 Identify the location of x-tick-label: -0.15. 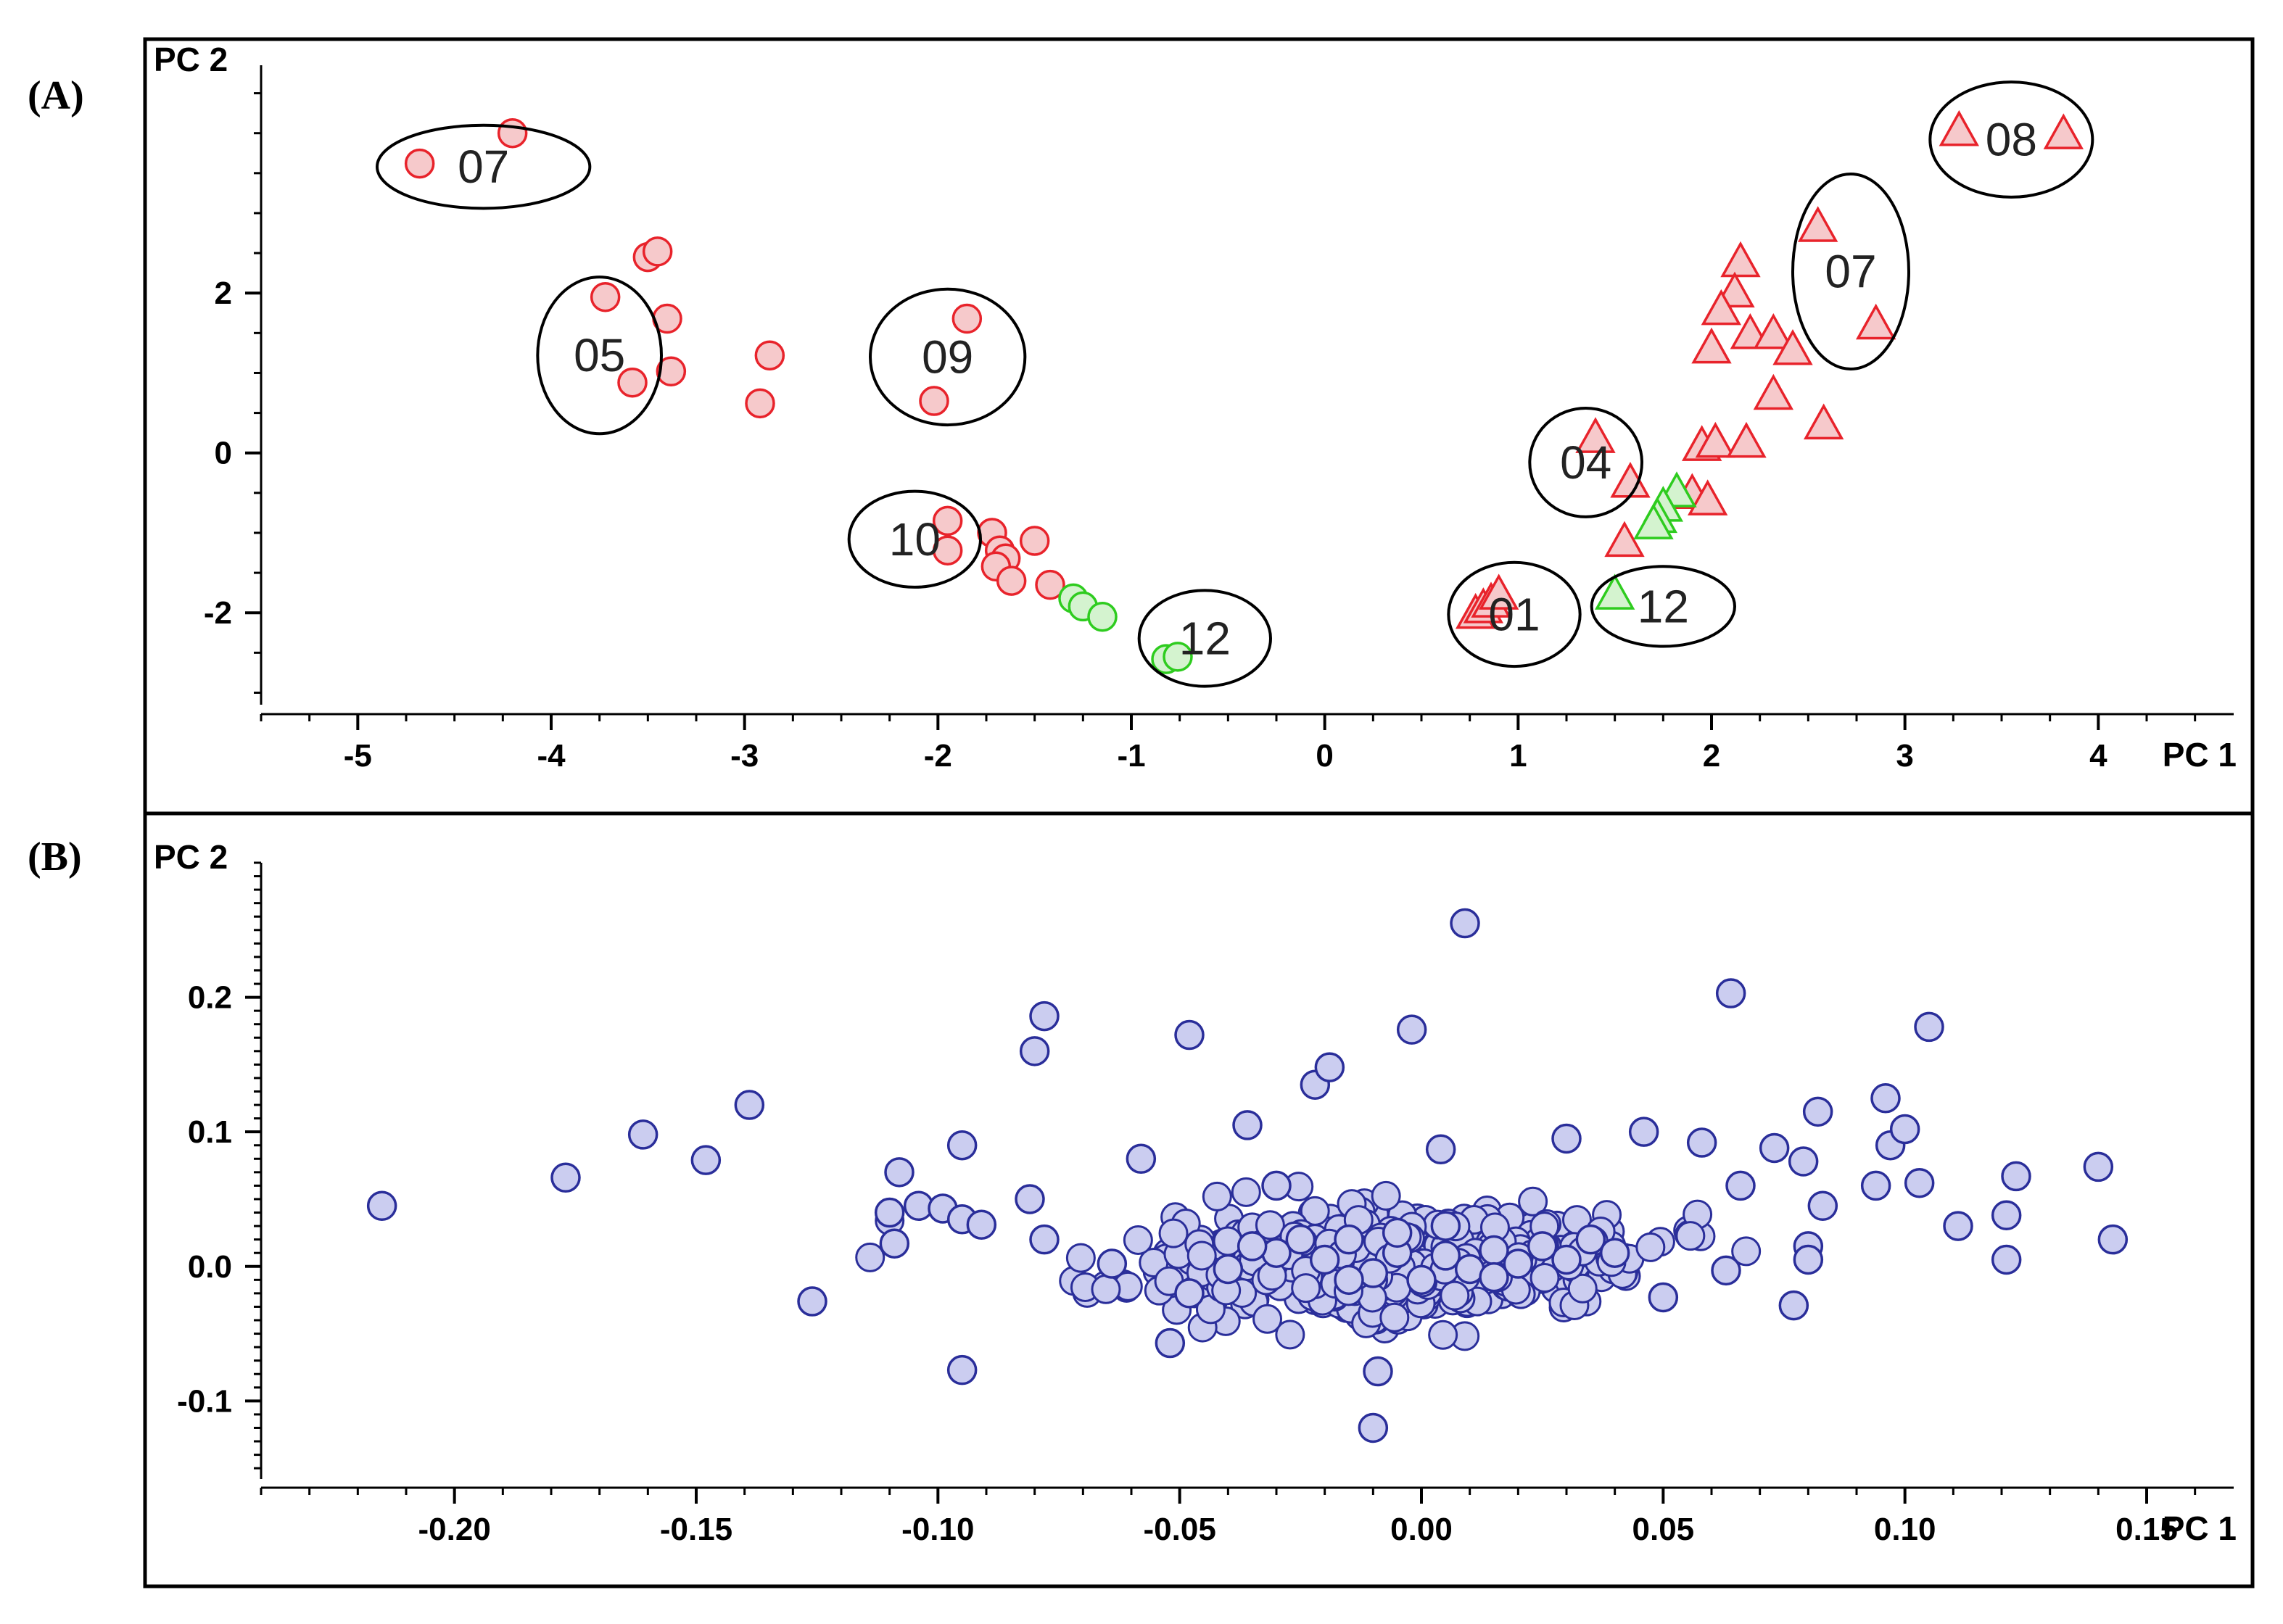
(696, 1529).